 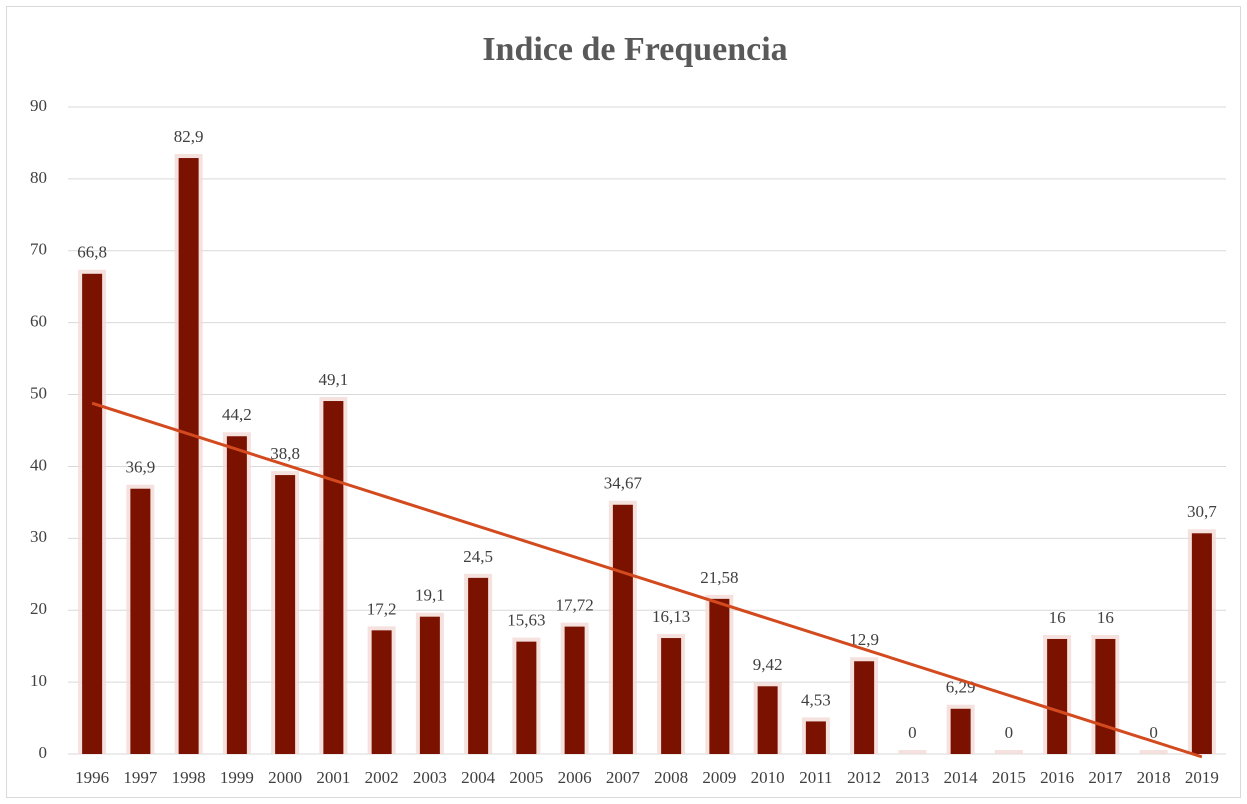 I want to click on x-tick-label: 2010, so click(x=768, y=777).